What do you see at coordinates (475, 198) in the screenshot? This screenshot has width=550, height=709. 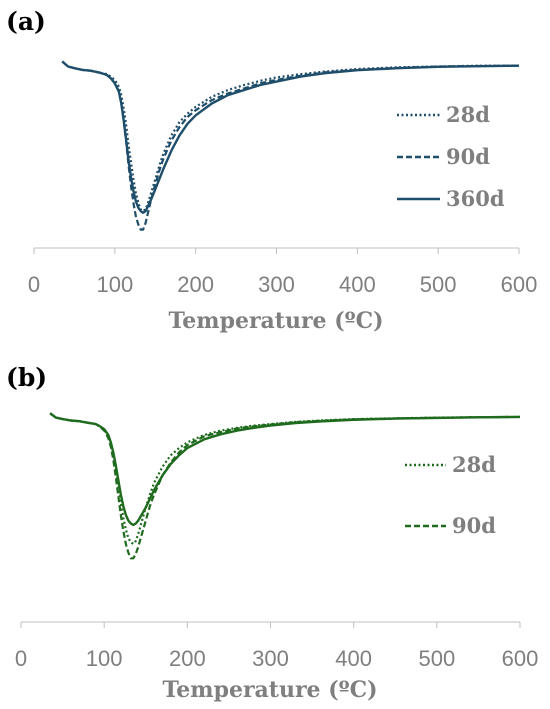 I see `legend-label: 360d` at bounding box center [475, 198].